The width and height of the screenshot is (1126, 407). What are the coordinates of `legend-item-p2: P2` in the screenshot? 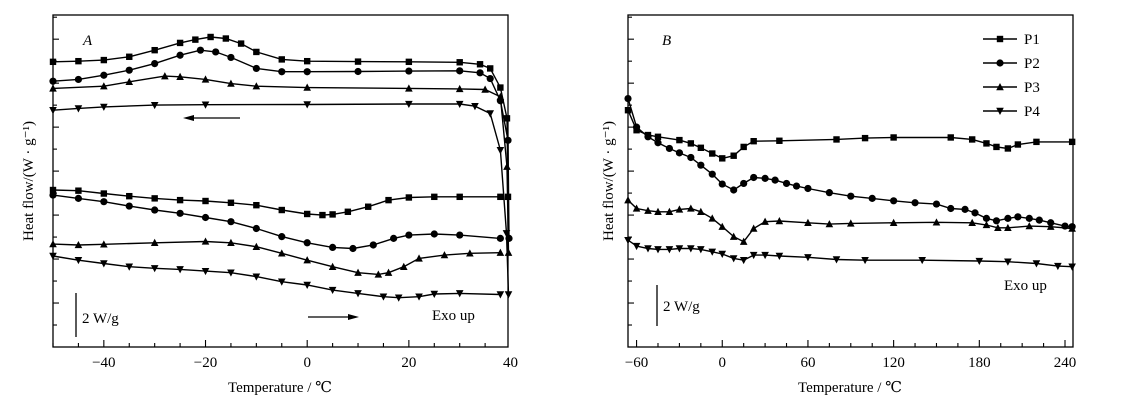 It's located at (1011, 64).